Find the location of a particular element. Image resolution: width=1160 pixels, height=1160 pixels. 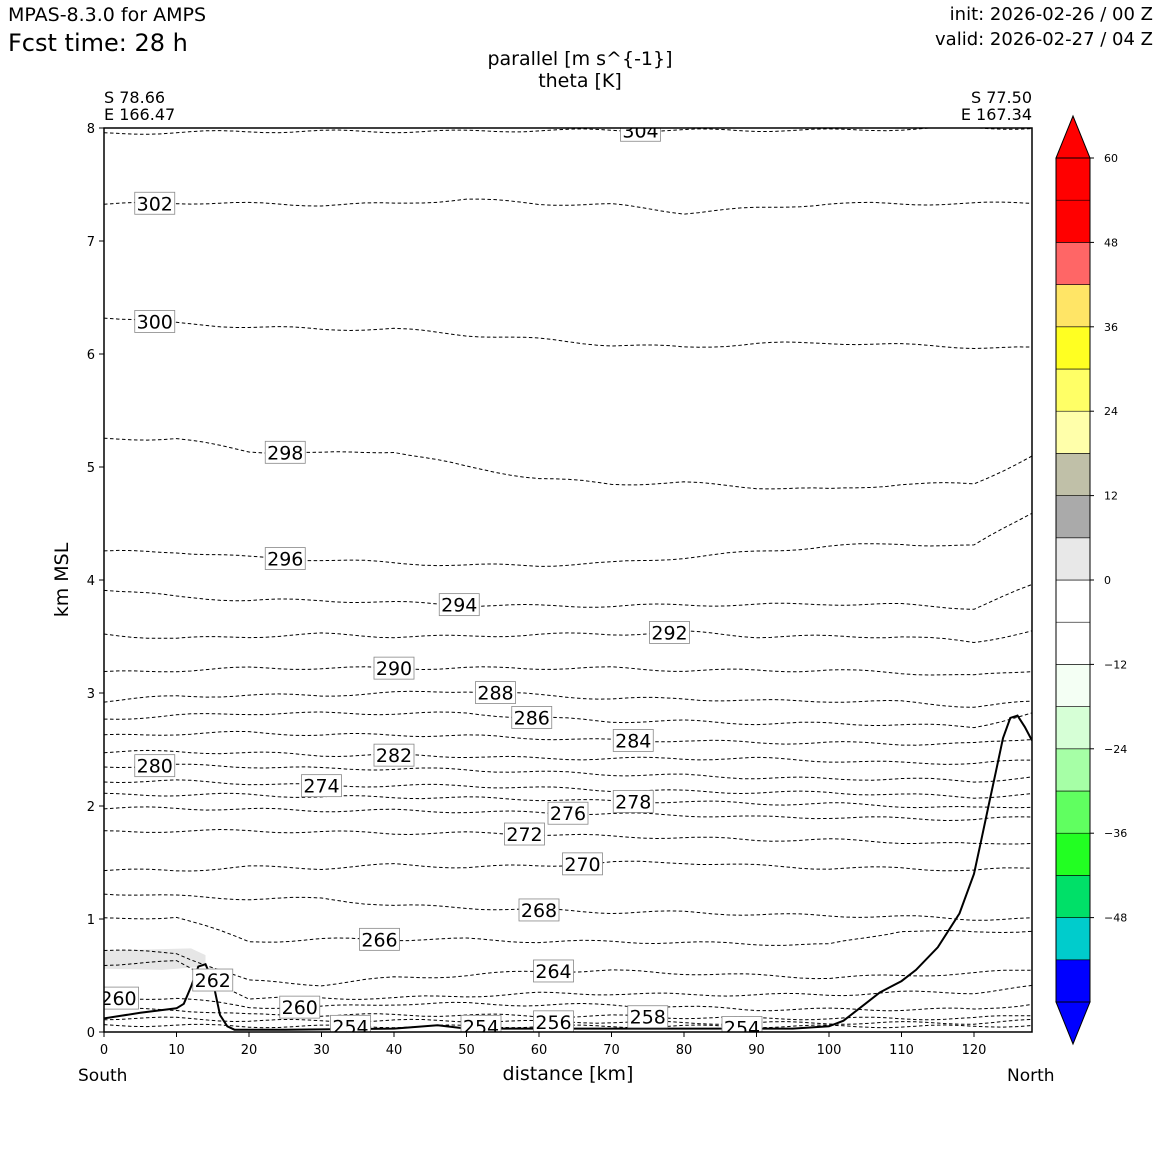

contour-label-264: 264 is located at coordinates (553, 972).